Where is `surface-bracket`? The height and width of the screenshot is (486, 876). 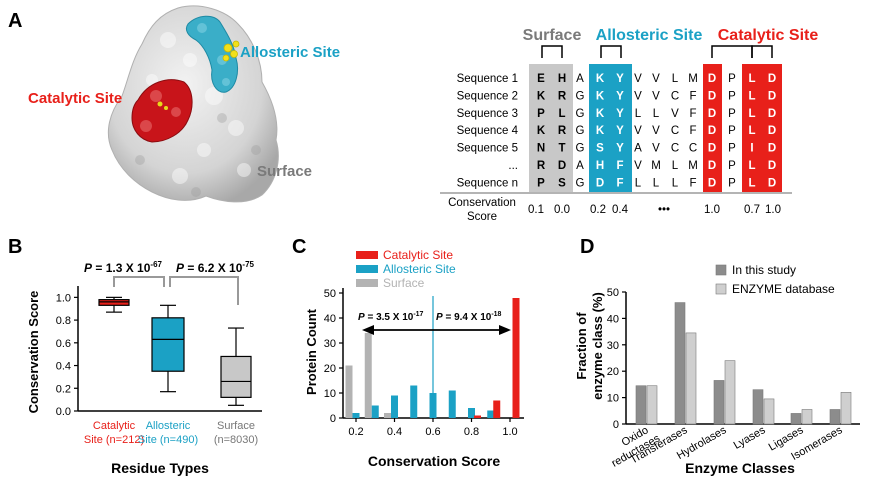
surface-bracket is located at coordinates (552, 51).